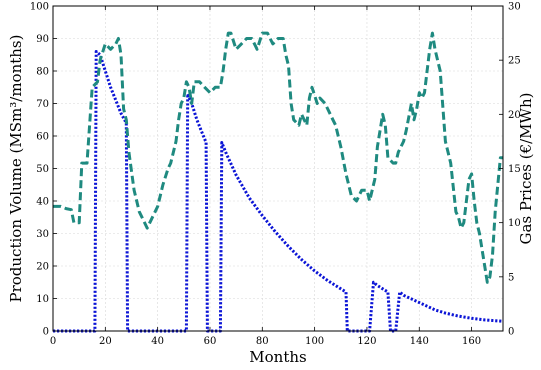  What do you see at coordinates (511, 332) in the screenshot?
I see `y-right-tick-label: 0` at bounding box center [511, 332].